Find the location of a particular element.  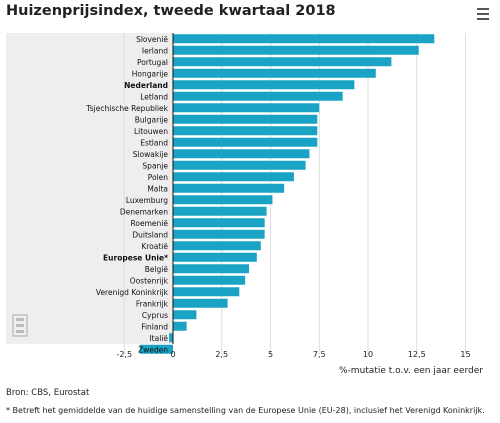

category-label: Malta is located at coordinates (157, 188).